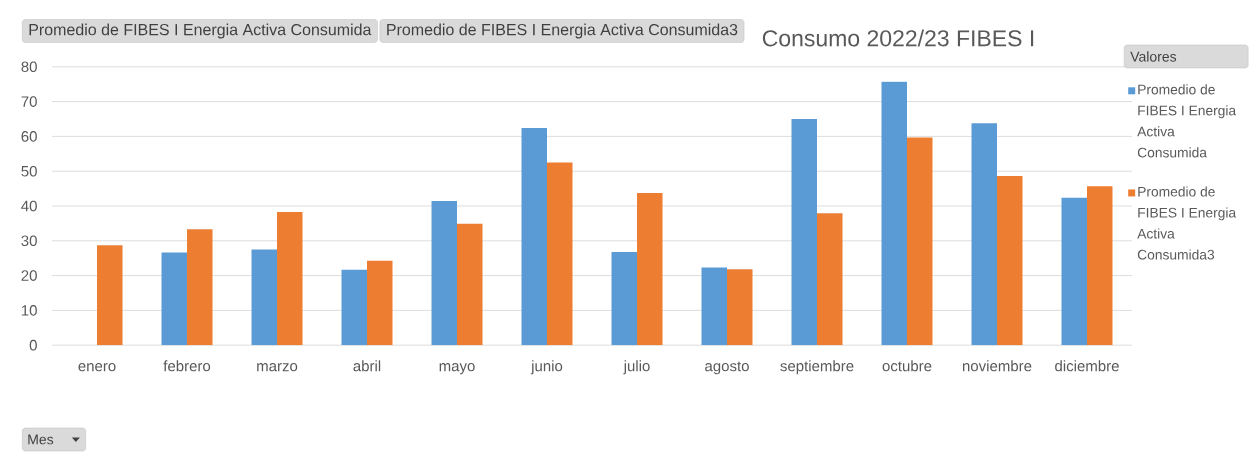 This screenshot has width=1250, height=457. What do you see at coordinates (29, 241) in the screenshot?
I see `y-tick-label: 30` at bounding box center [29, 241].